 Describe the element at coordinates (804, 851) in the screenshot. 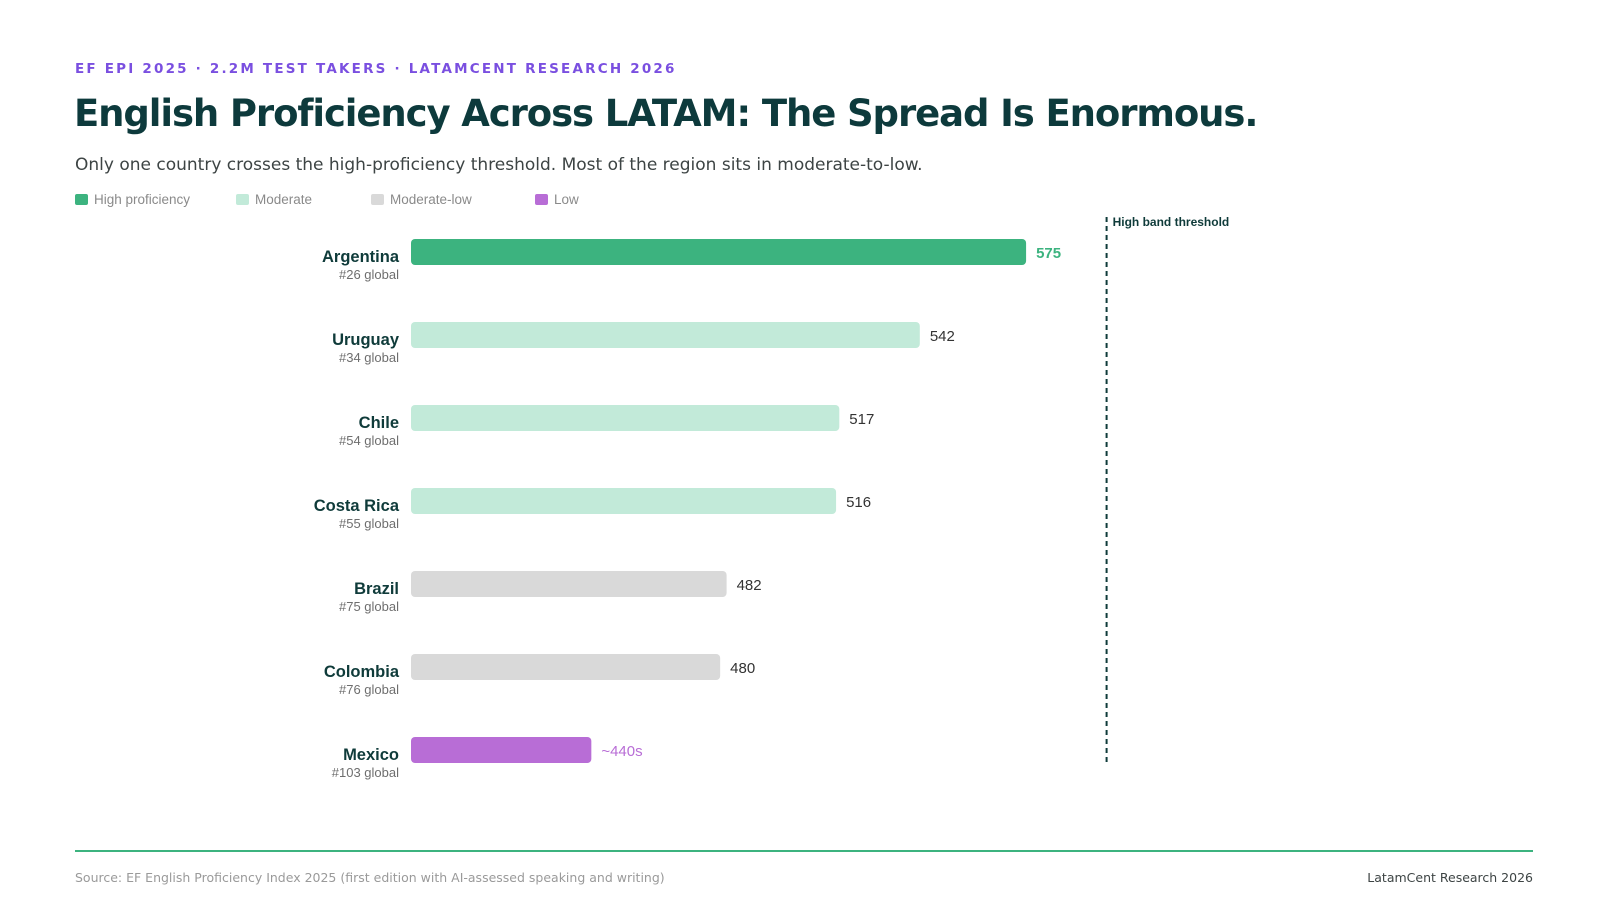

I see `footer-divider` at that location.